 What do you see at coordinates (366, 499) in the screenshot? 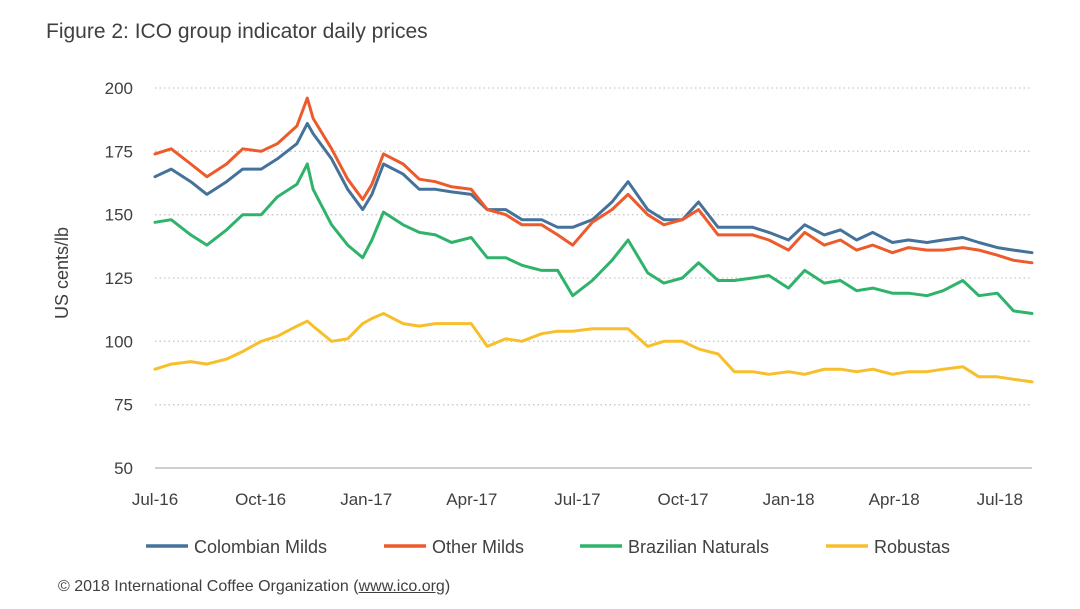
I see `x-tick-label: Jan-17` at bounding box center [366, 499].